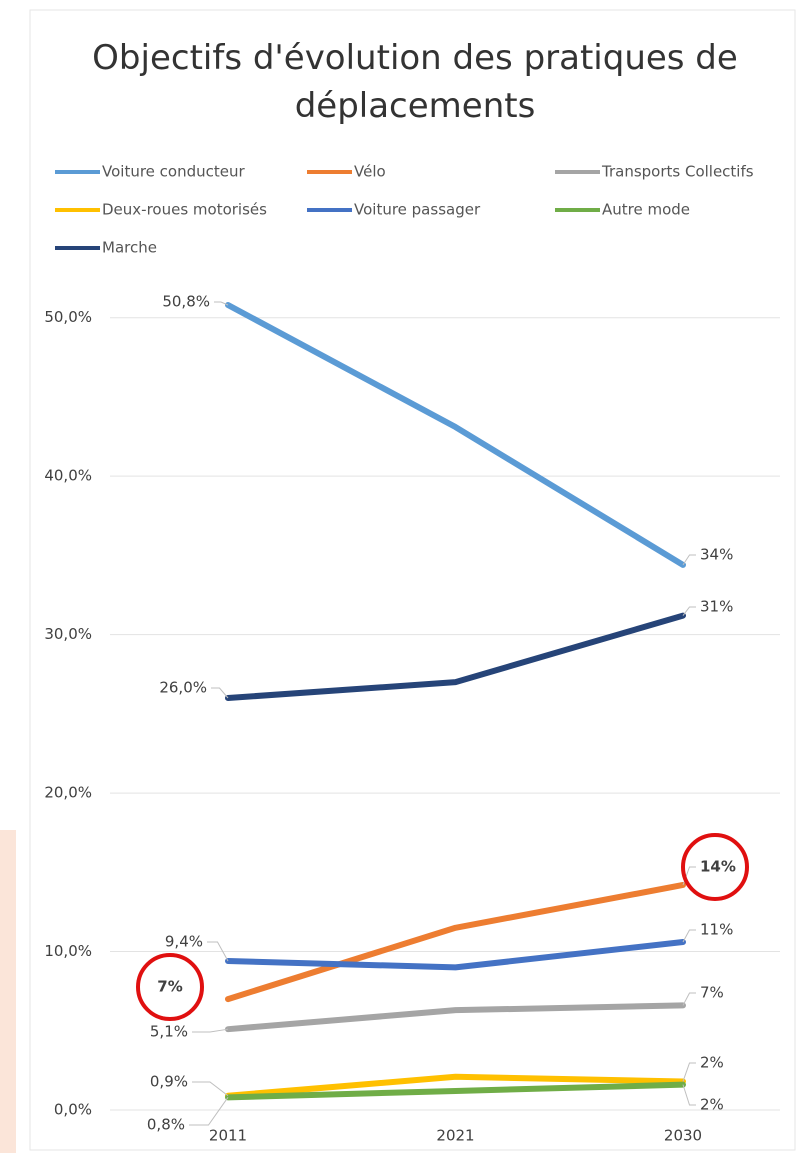 The image size is (801, 1153). I want to click on data-label: 9,4%, so click(184, 942).